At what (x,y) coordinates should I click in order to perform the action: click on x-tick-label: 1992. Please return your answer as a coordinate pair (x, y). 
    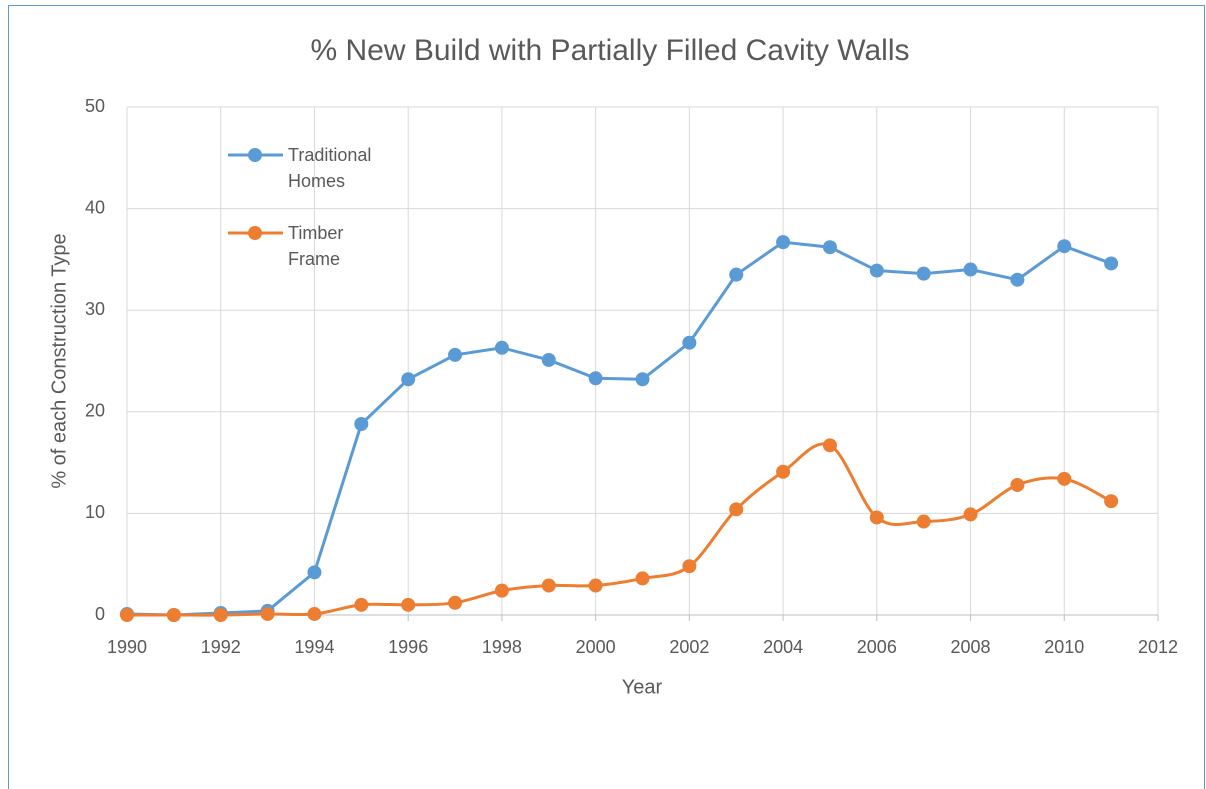
    Looking at the image, I should click on (221, 647).